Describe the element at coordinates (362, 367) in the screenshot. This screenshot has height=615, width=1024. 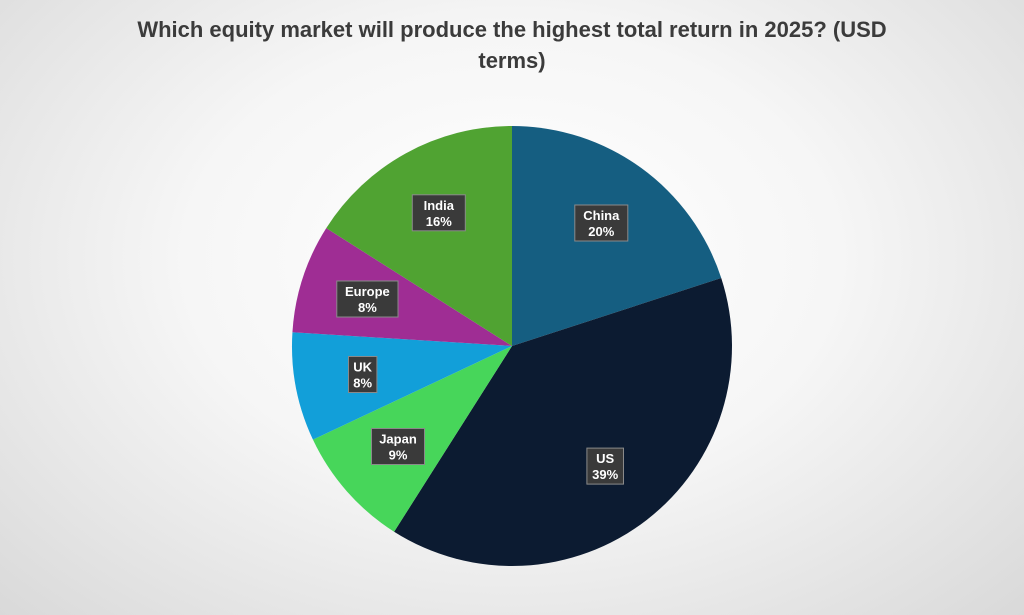
I see `data-label-category: UK` at that location.